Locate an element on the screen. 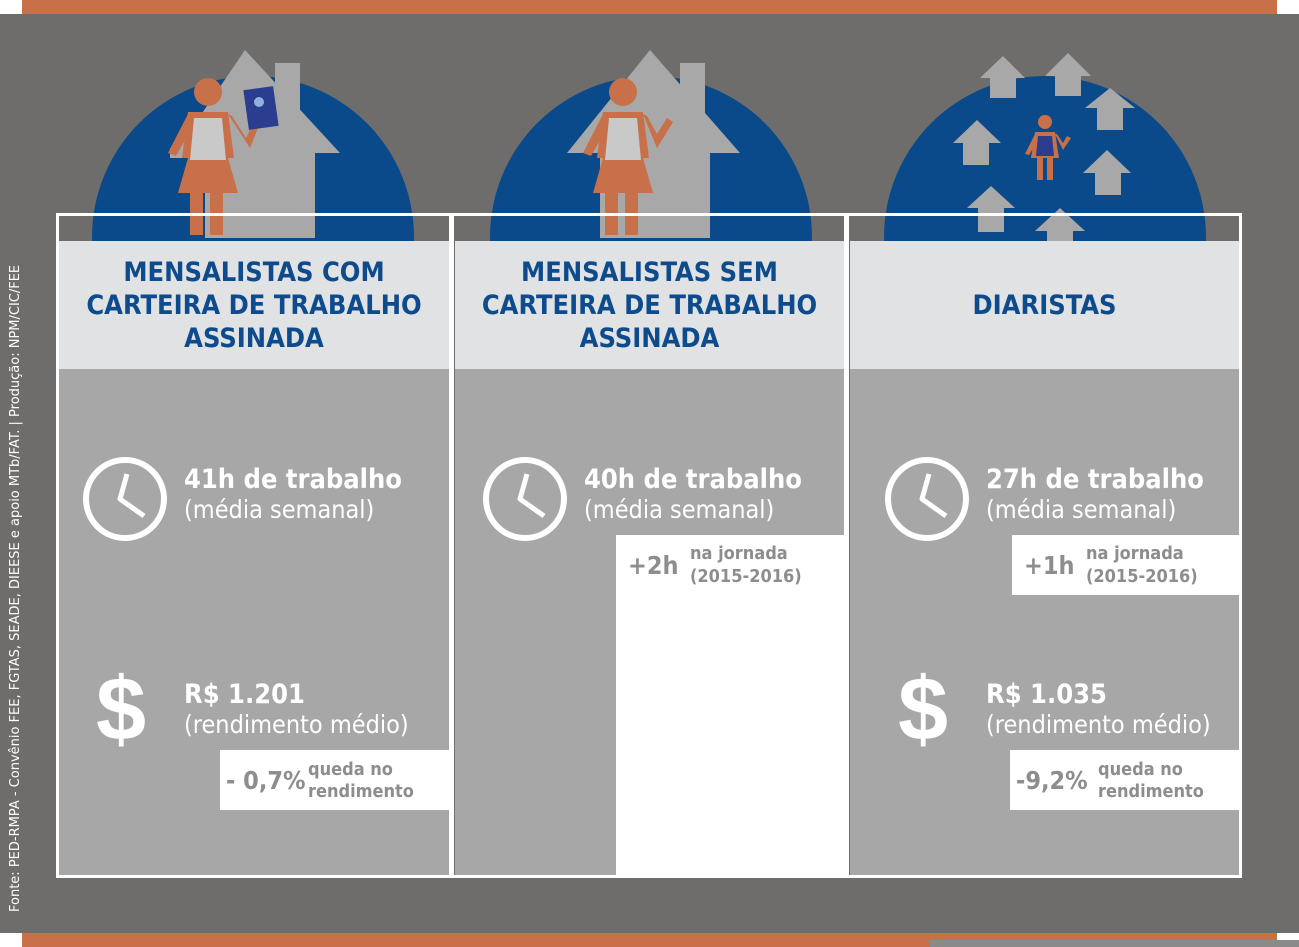 Image resolution: width=1299 pixels, height=947 pixels. work-card-icon is located at coordinates (261, 108).